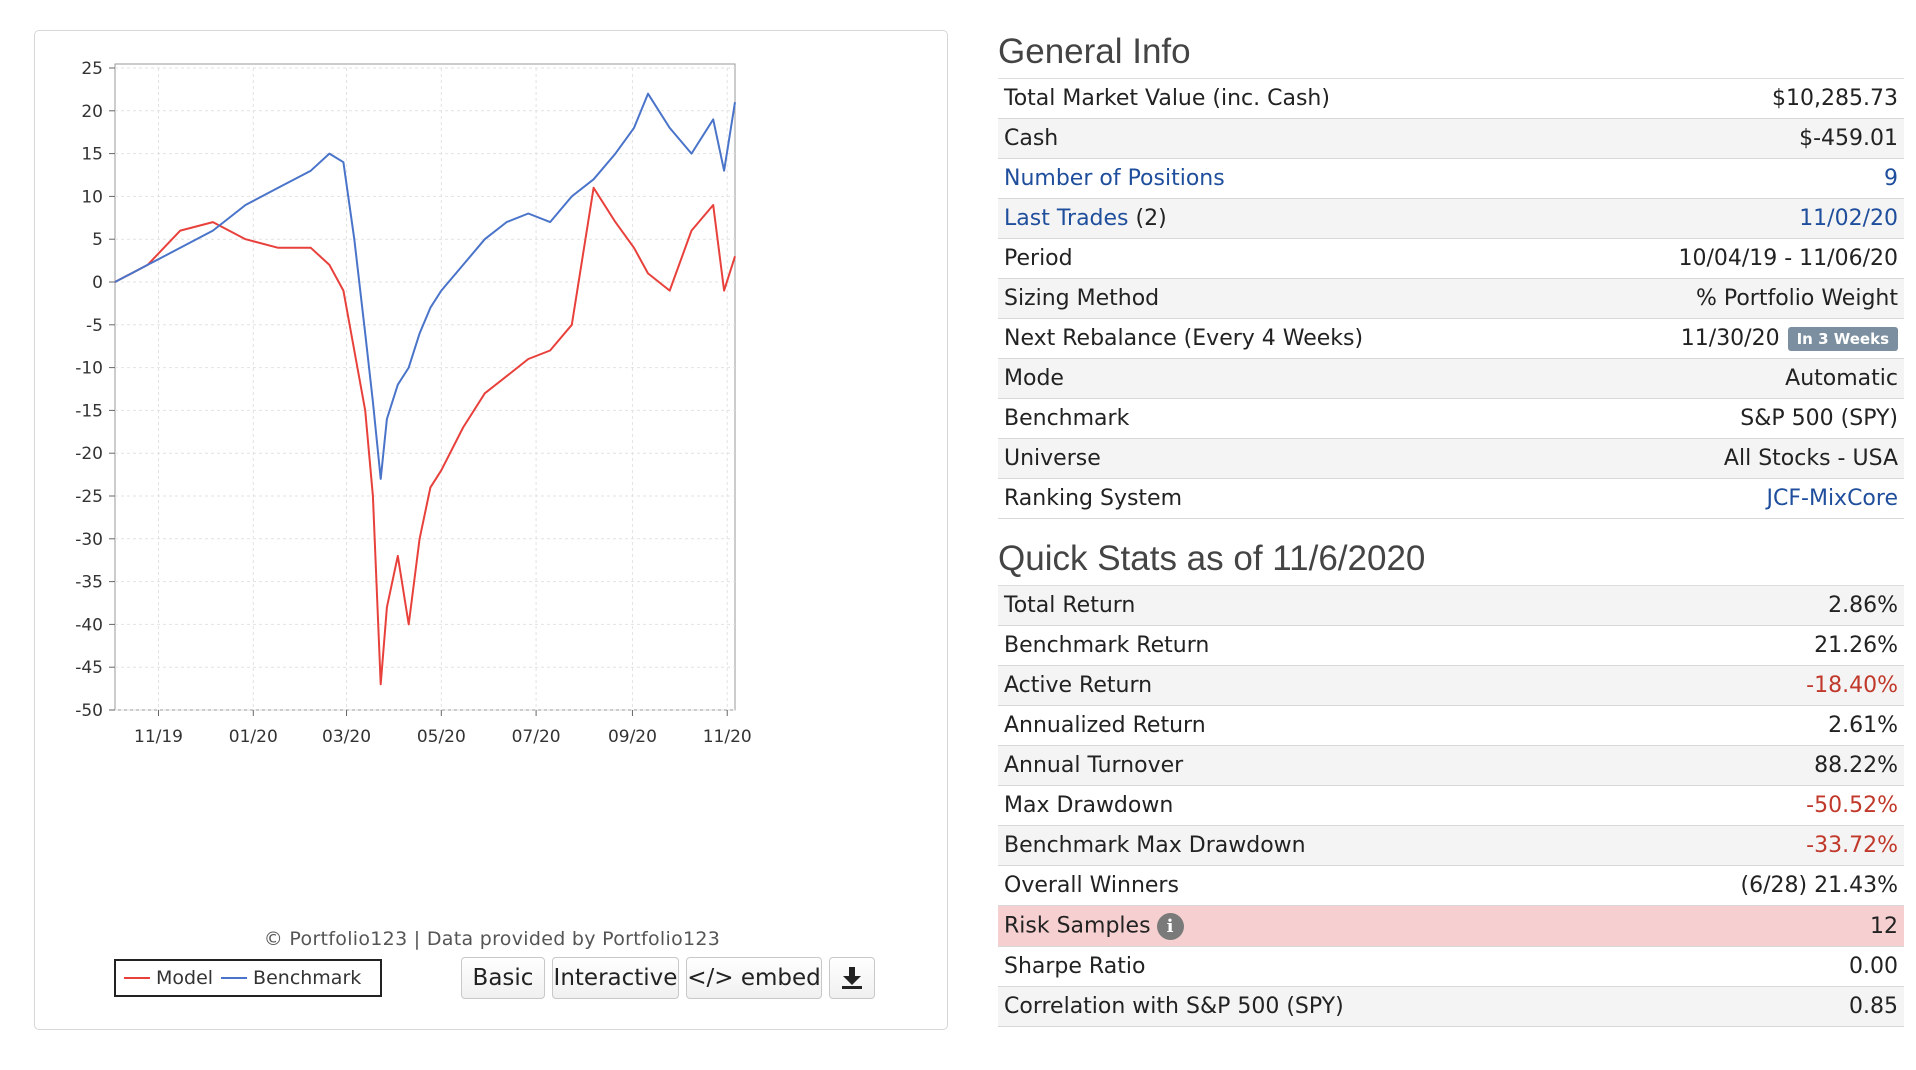  Describe the element at coordinates (1451, 139) in the screenshot. I see `table-row: Cash $-459.01` at that location.